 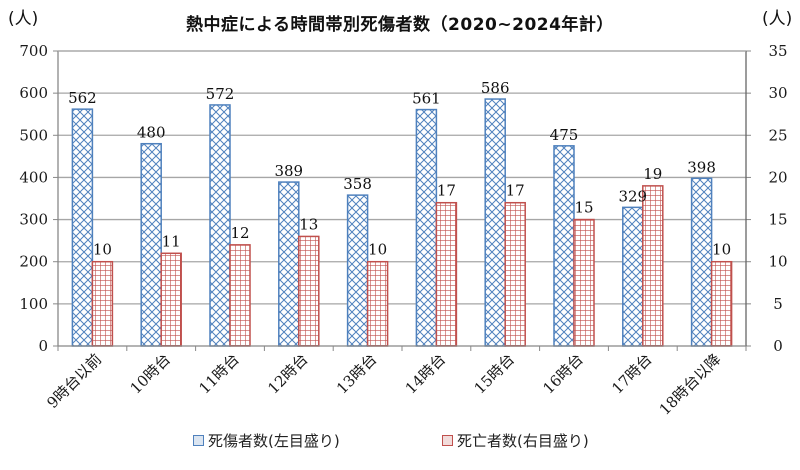 What do you see at coordinates (583, 208) in the screenshot?
I see `bar-value-label: 15` at bounding box center [583, 208].